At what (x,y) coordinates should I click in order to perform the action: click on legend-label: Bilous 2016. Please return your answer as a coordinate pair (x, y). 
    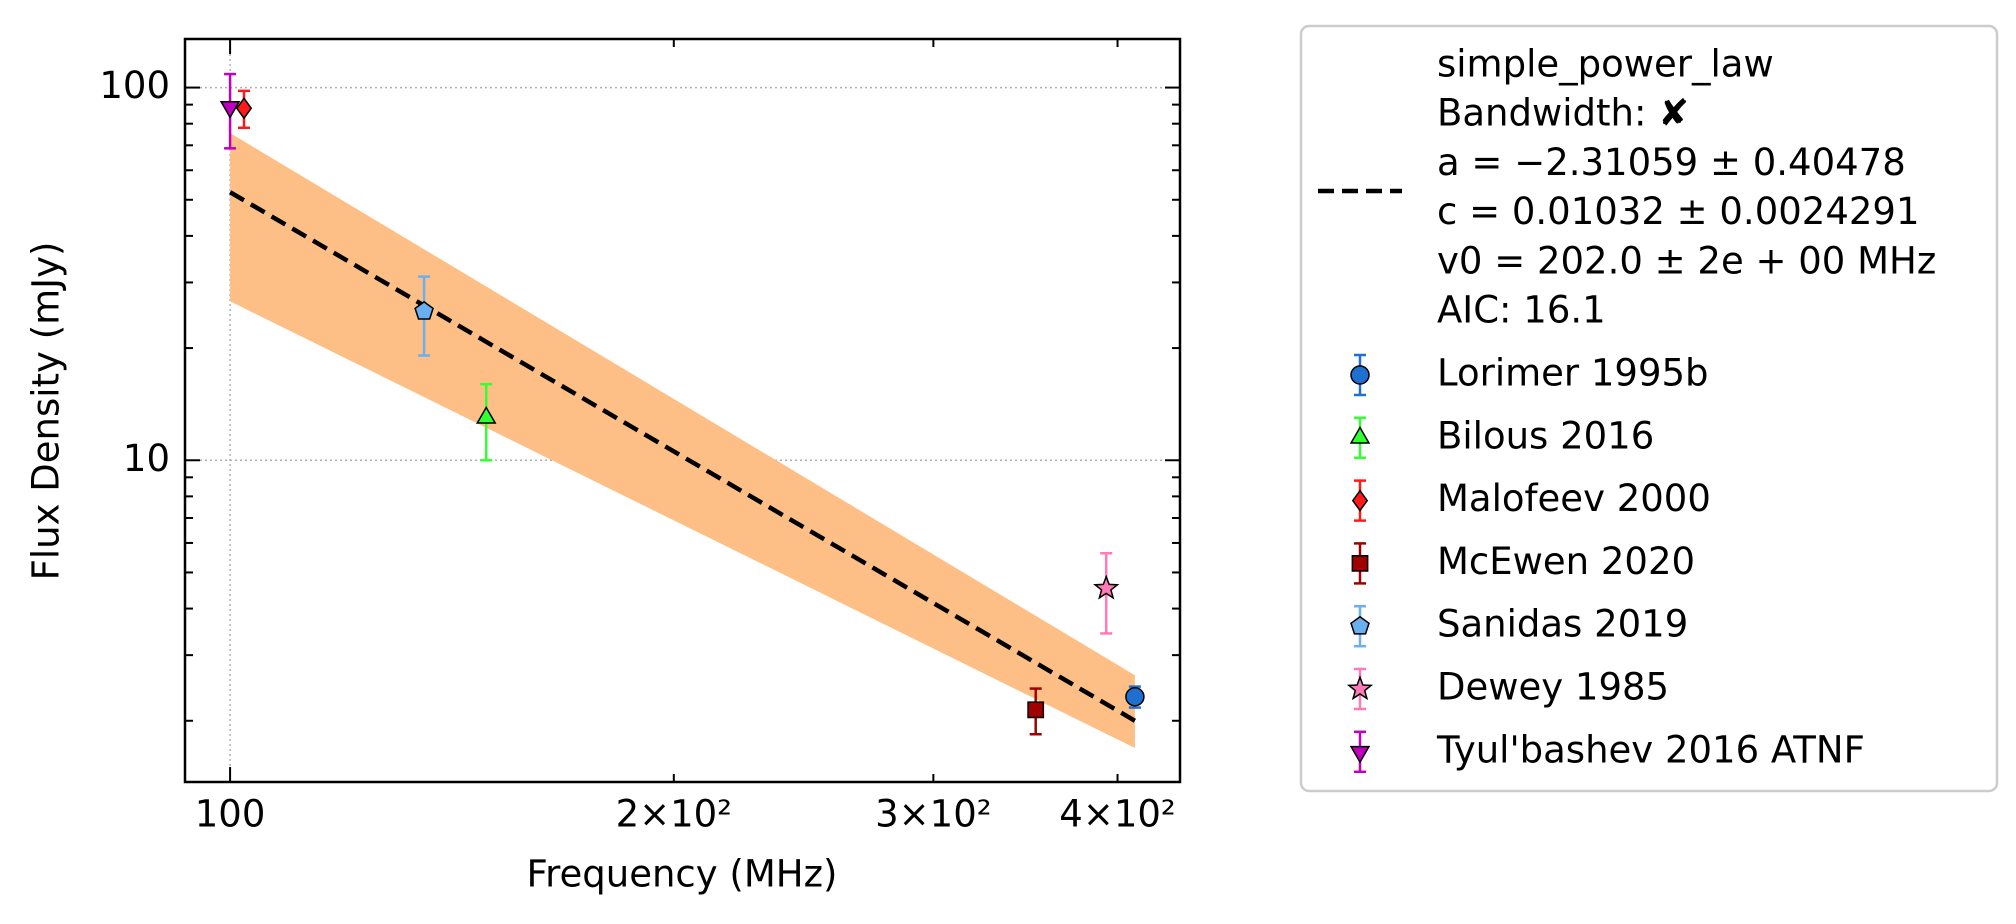
    Looking at the image, I should click on (1545, 435).